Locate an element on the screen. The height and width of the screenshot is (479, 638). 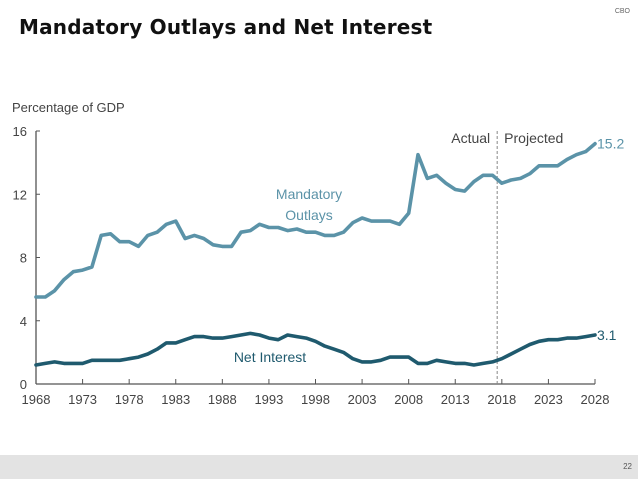
x-tick-label: 1998 is located at coordinates (315, 399).